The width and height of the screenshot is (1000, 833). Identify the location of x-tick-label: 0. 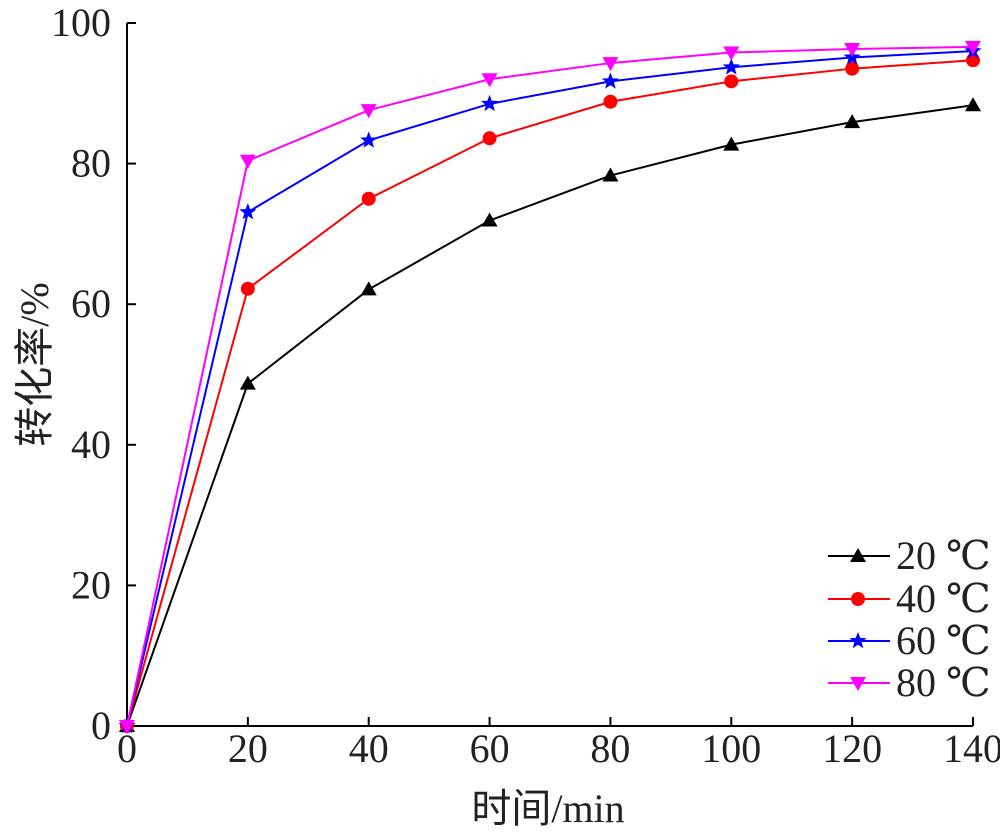
(127, 748).